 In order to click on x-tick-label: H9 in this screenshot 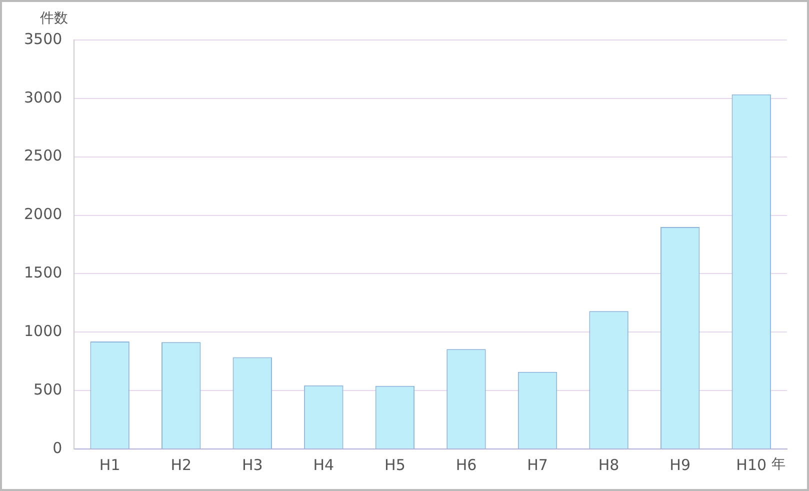, I will do `click(680, 465)`.